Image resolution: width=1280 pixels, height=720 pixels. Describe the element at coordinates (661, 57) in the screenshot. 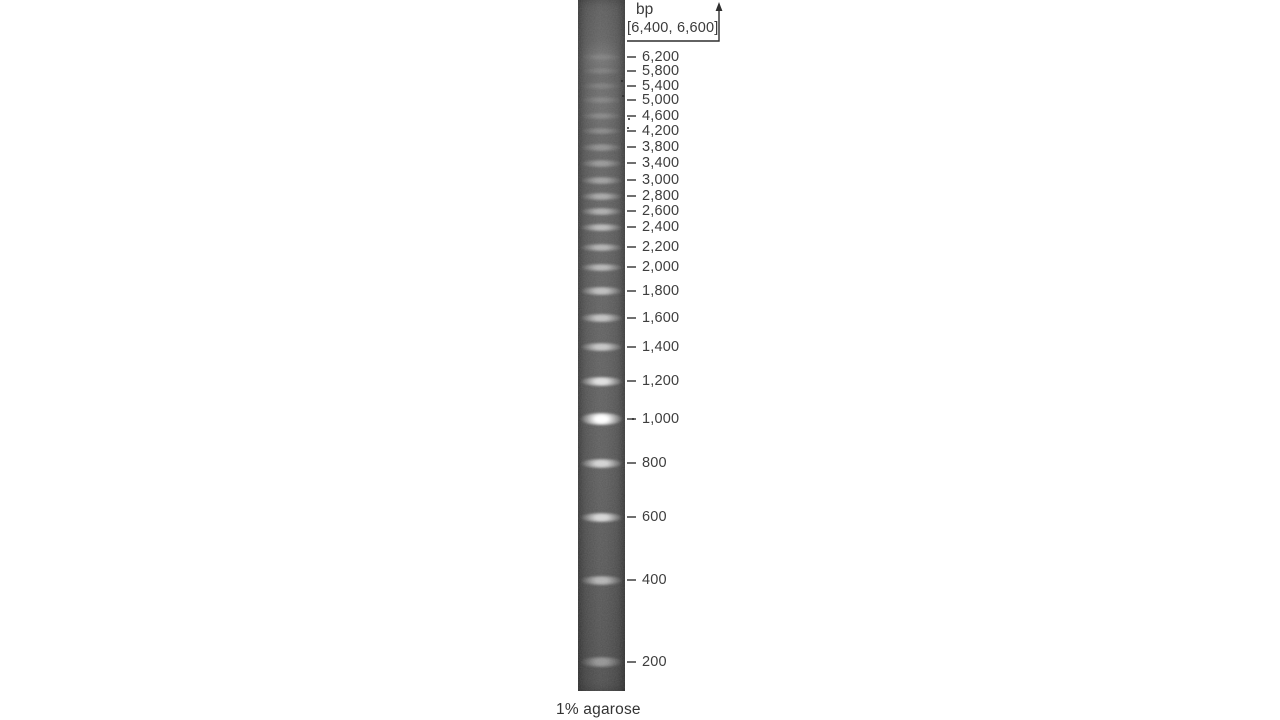

I see `bp-label-6200: 6,200` at that location.